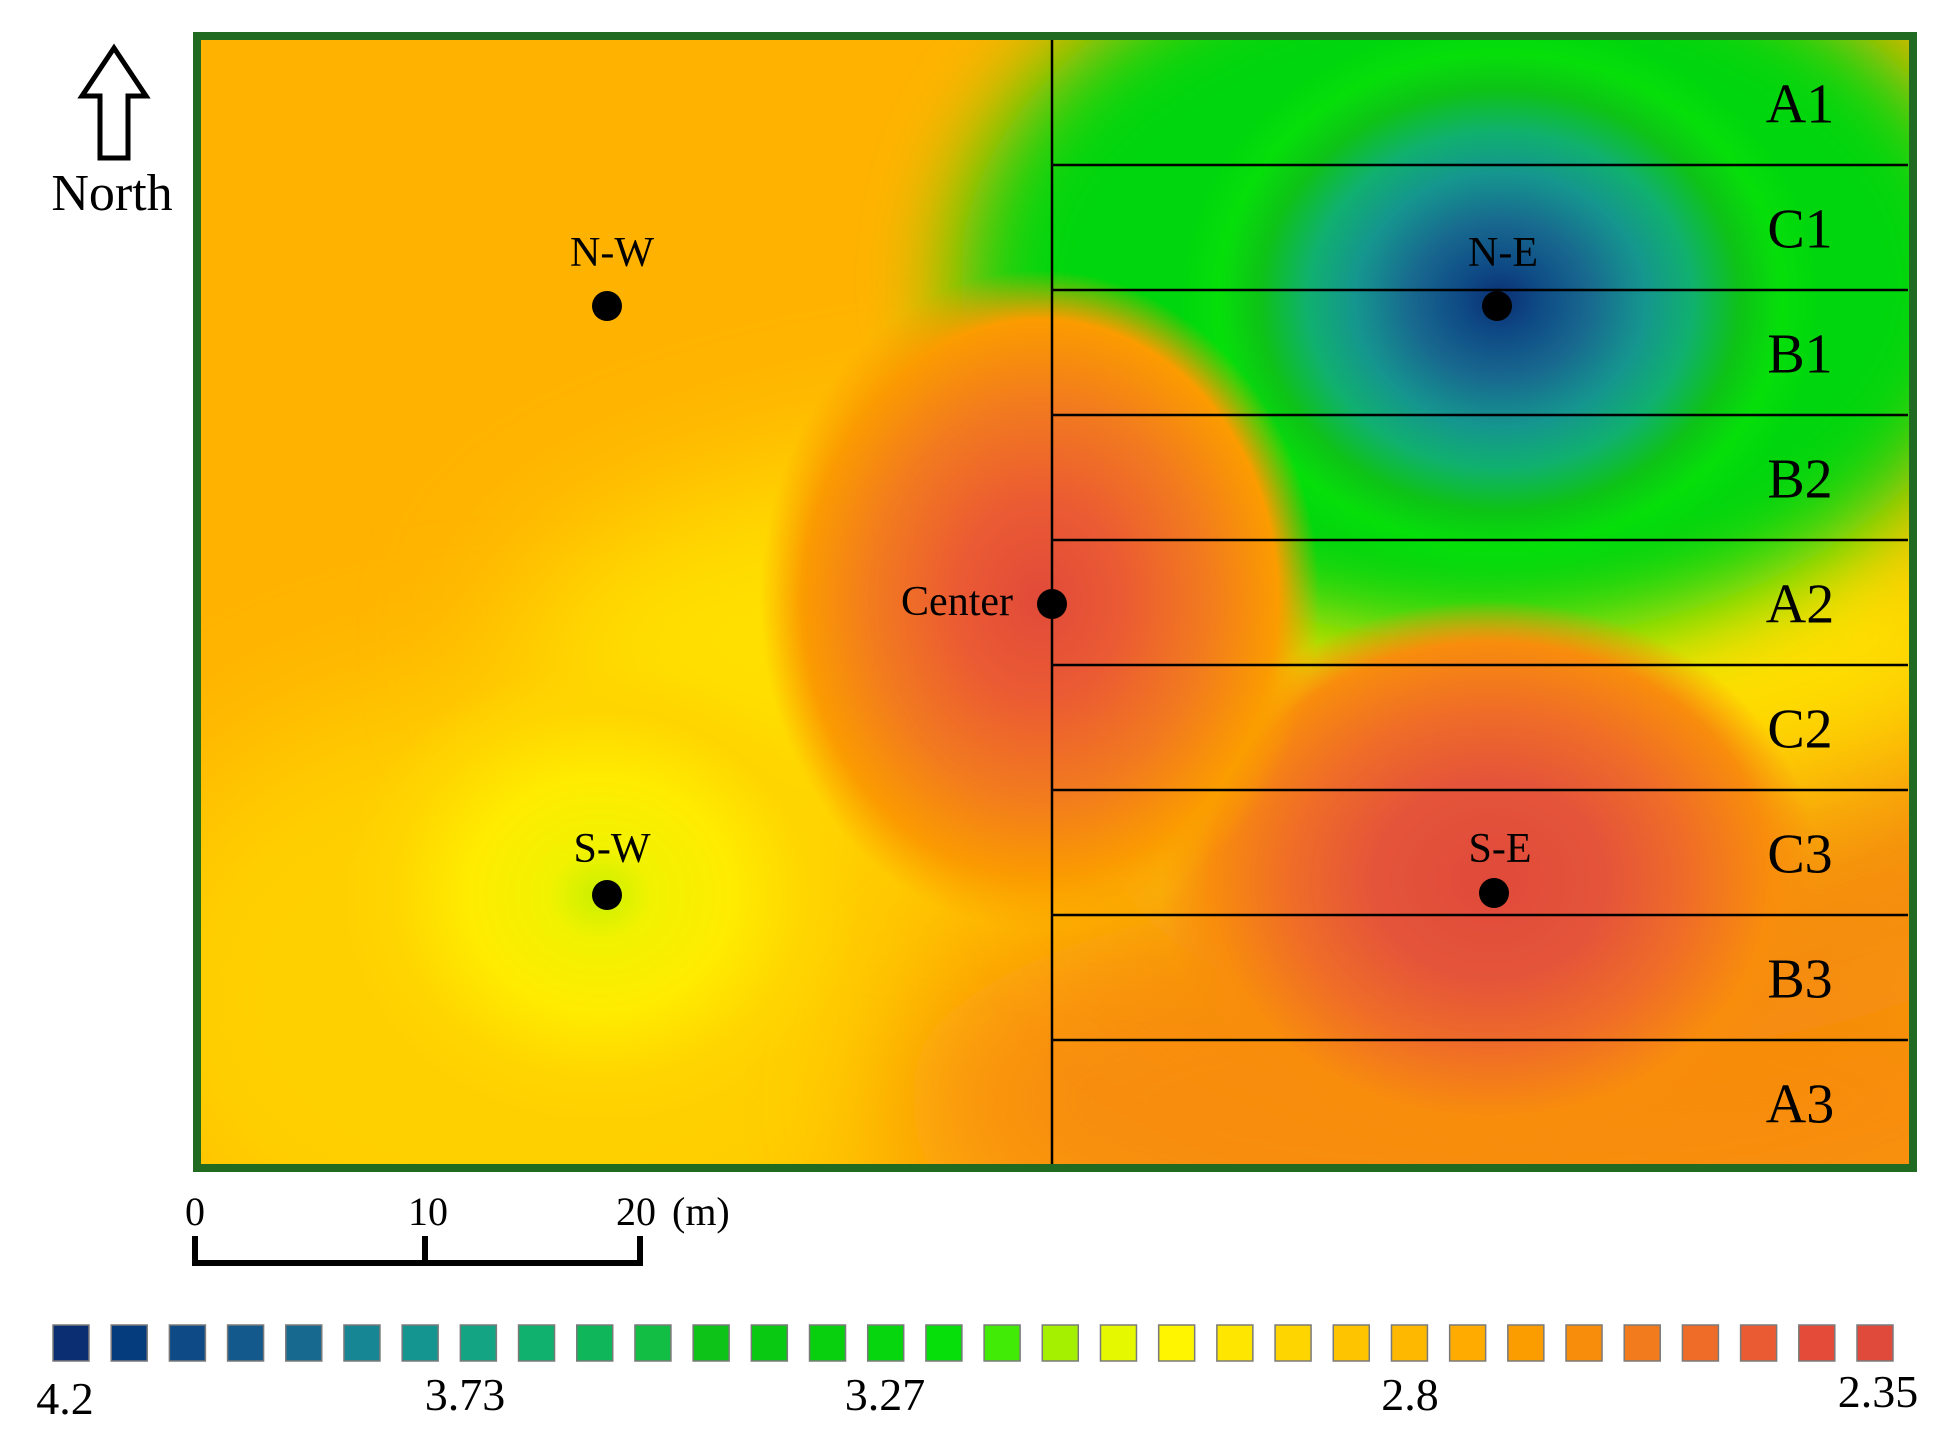 The width and height of the screenshot is (1940, 1440). I want to click on zone-label-c1: C1, so click(1799, 230).